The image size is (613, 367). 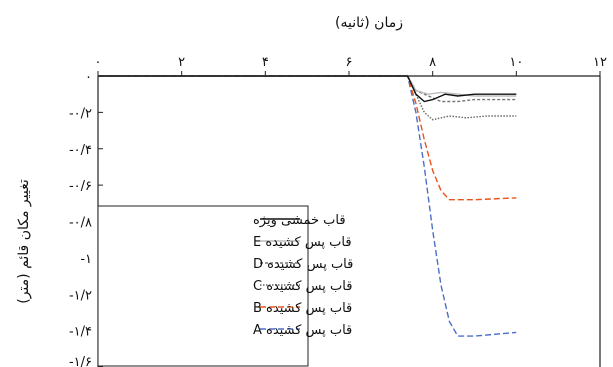 What do you see at coordinates (80, 223) in the screenshot?
I see `y-tick-label: -۰/۸` at bounding box center [80, 223].